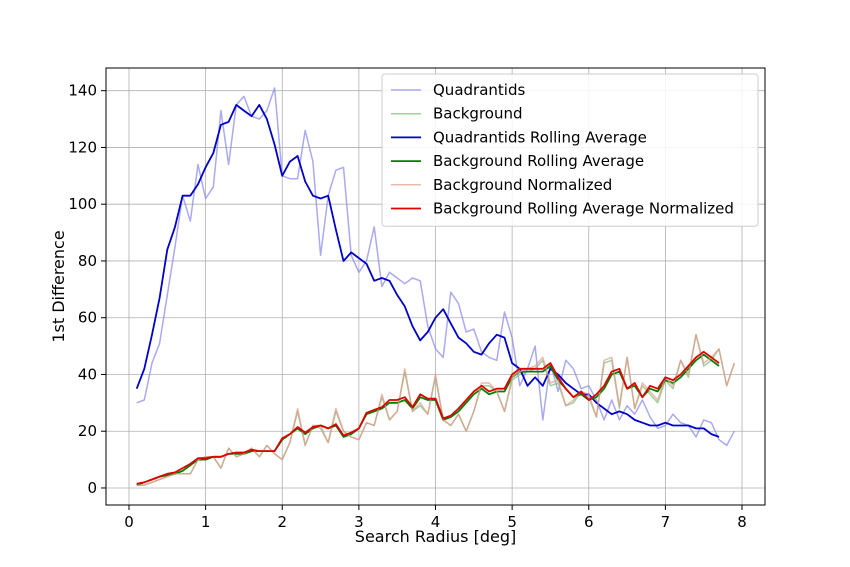 This screenshot has height=567, width=850. I want to click on legend-label: Background Rolling Average Normalized, so click(583, 209).